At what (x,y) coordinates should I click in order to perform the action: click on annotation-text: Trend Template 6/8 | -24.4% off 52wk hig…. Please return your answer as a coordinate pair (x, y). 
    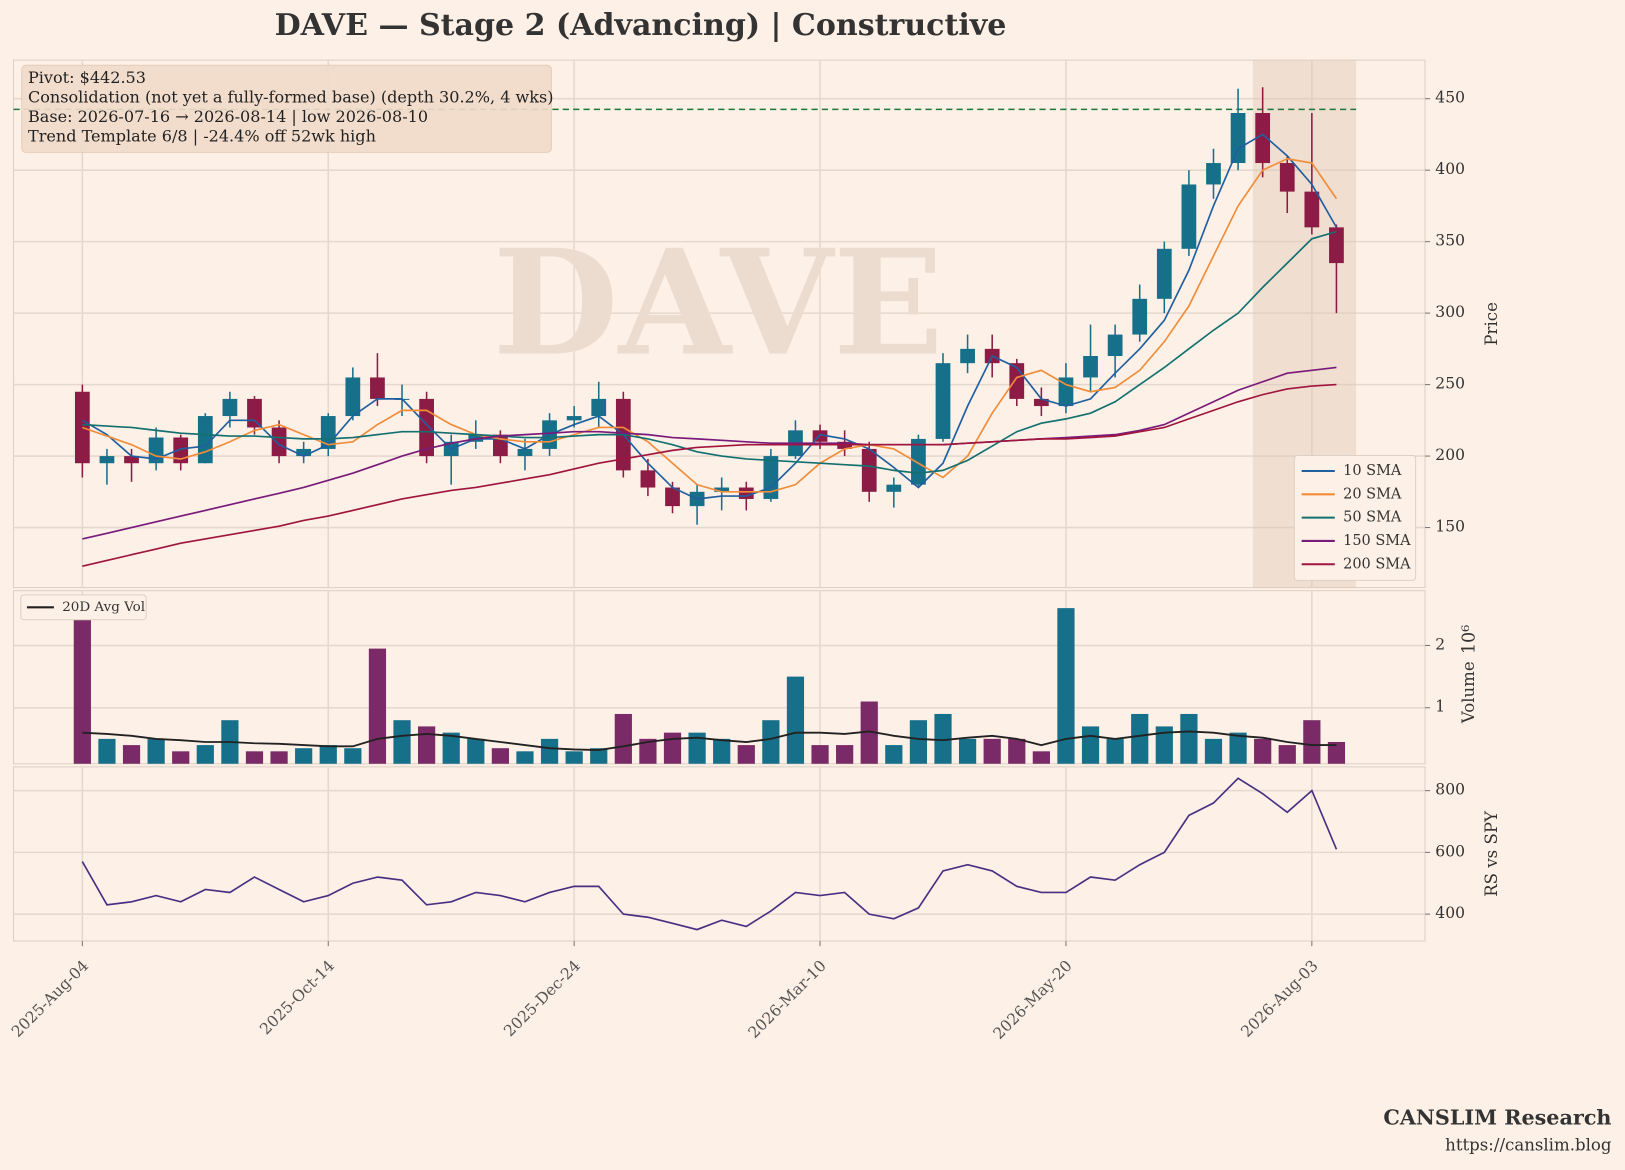
    Looking at the image, I should click on (202, 135).